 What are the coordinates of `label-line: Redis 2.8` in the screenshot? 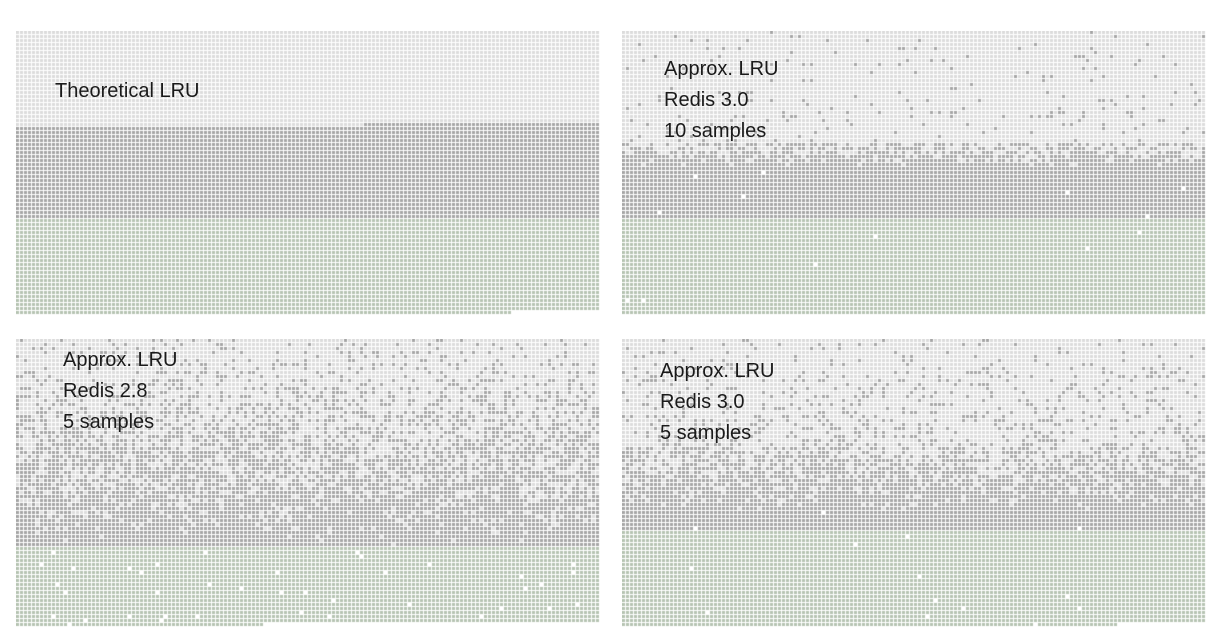 It's located at (105, 391).